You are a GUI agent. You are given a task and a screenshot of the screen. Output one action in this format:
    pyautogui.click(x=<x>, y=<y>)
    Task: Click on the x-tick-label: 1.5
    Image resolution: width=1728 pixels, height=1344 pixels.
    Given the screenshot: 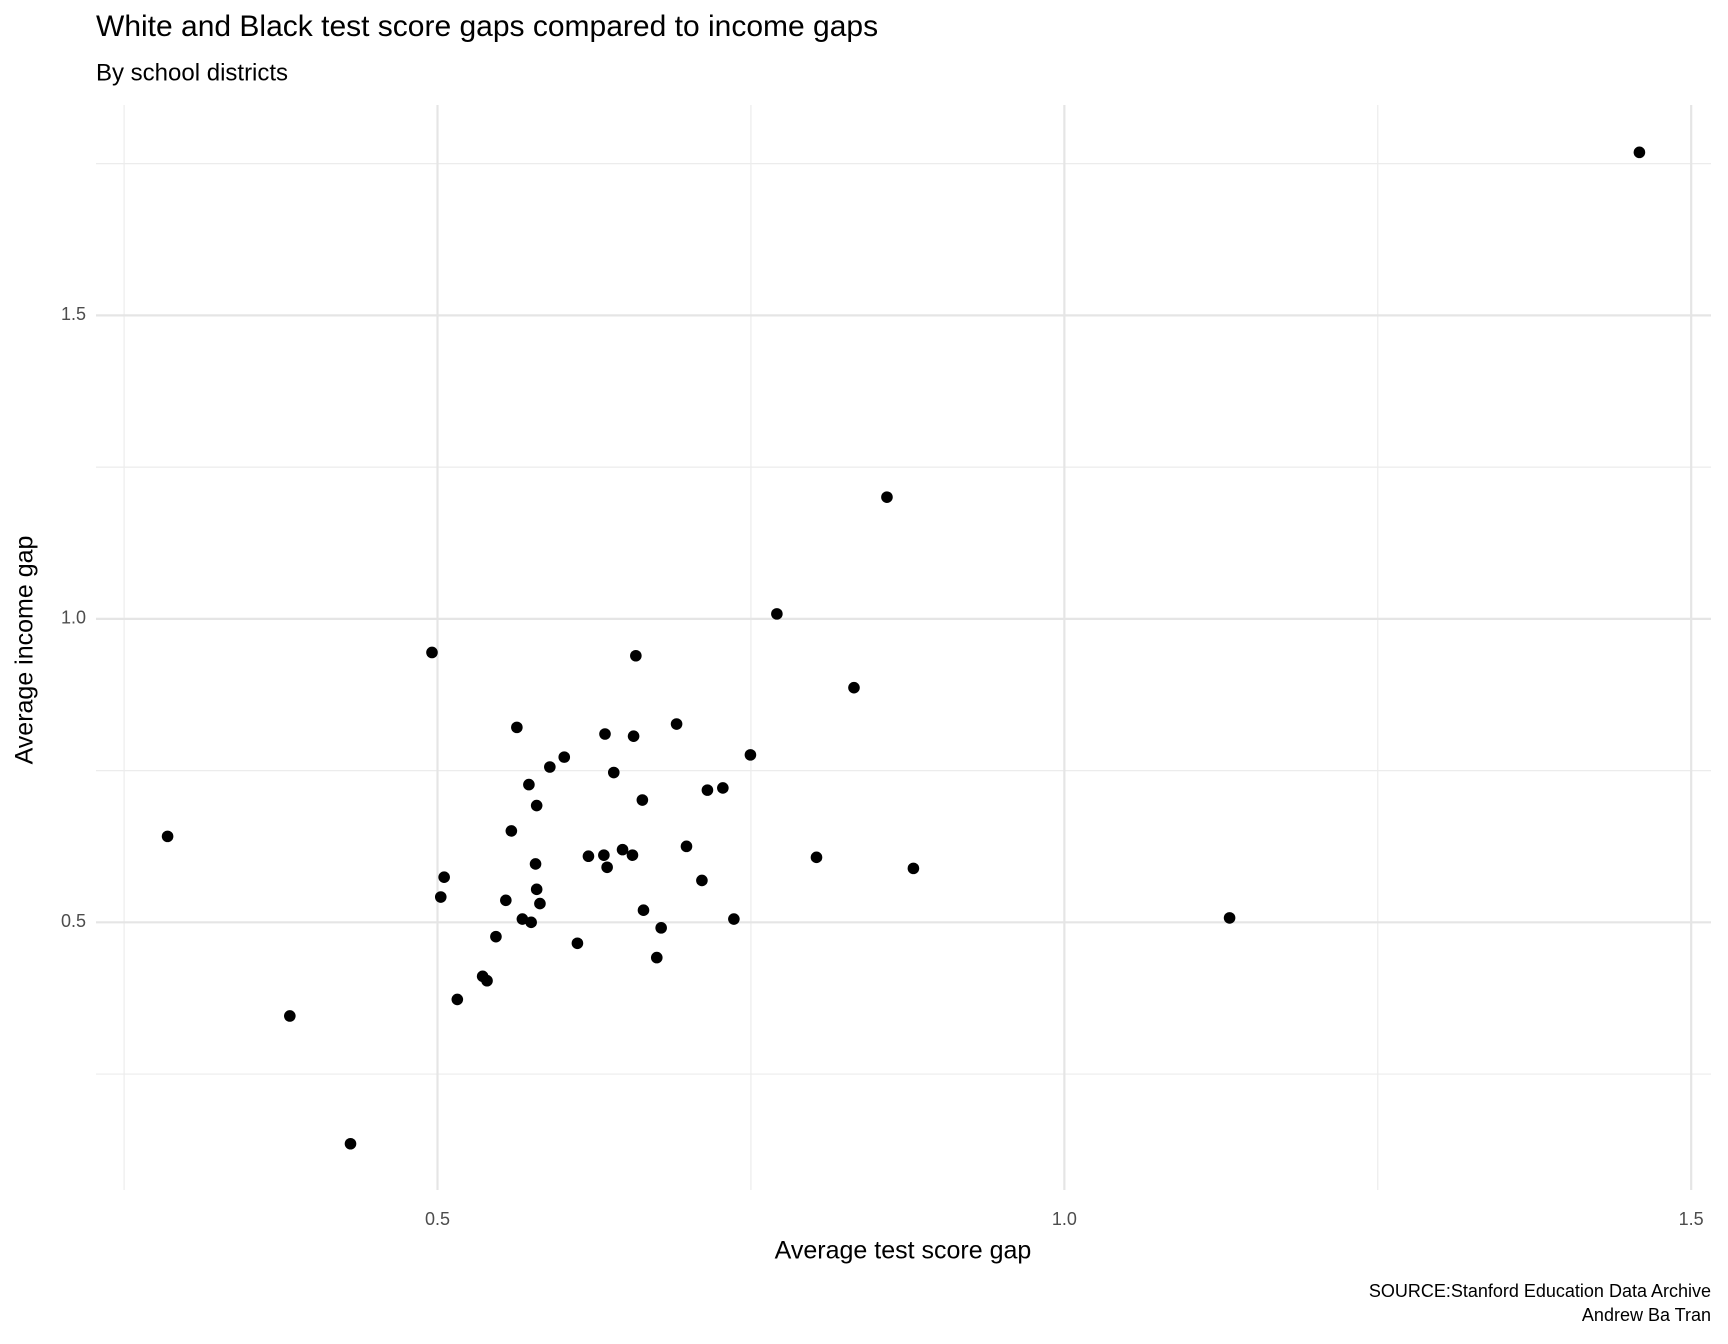 What is the action you would take?
    pyautogui.click(x=1691, y=1219)
    